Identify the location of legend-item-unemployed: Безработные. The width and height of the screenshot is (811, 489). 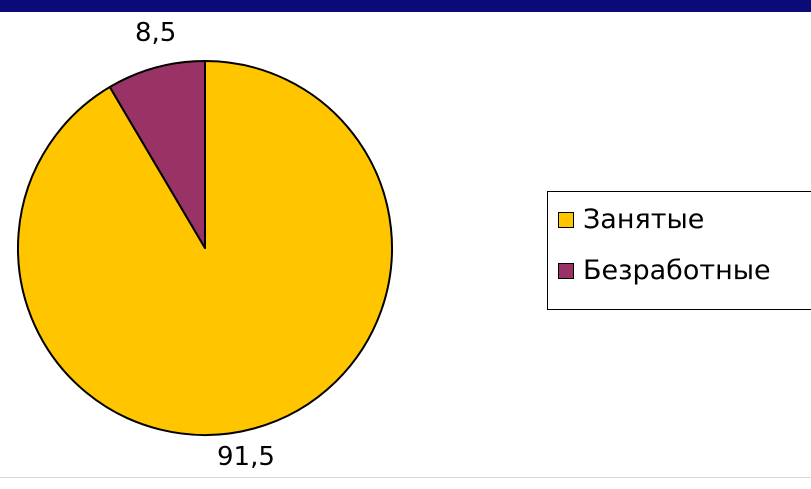
(664, 270).